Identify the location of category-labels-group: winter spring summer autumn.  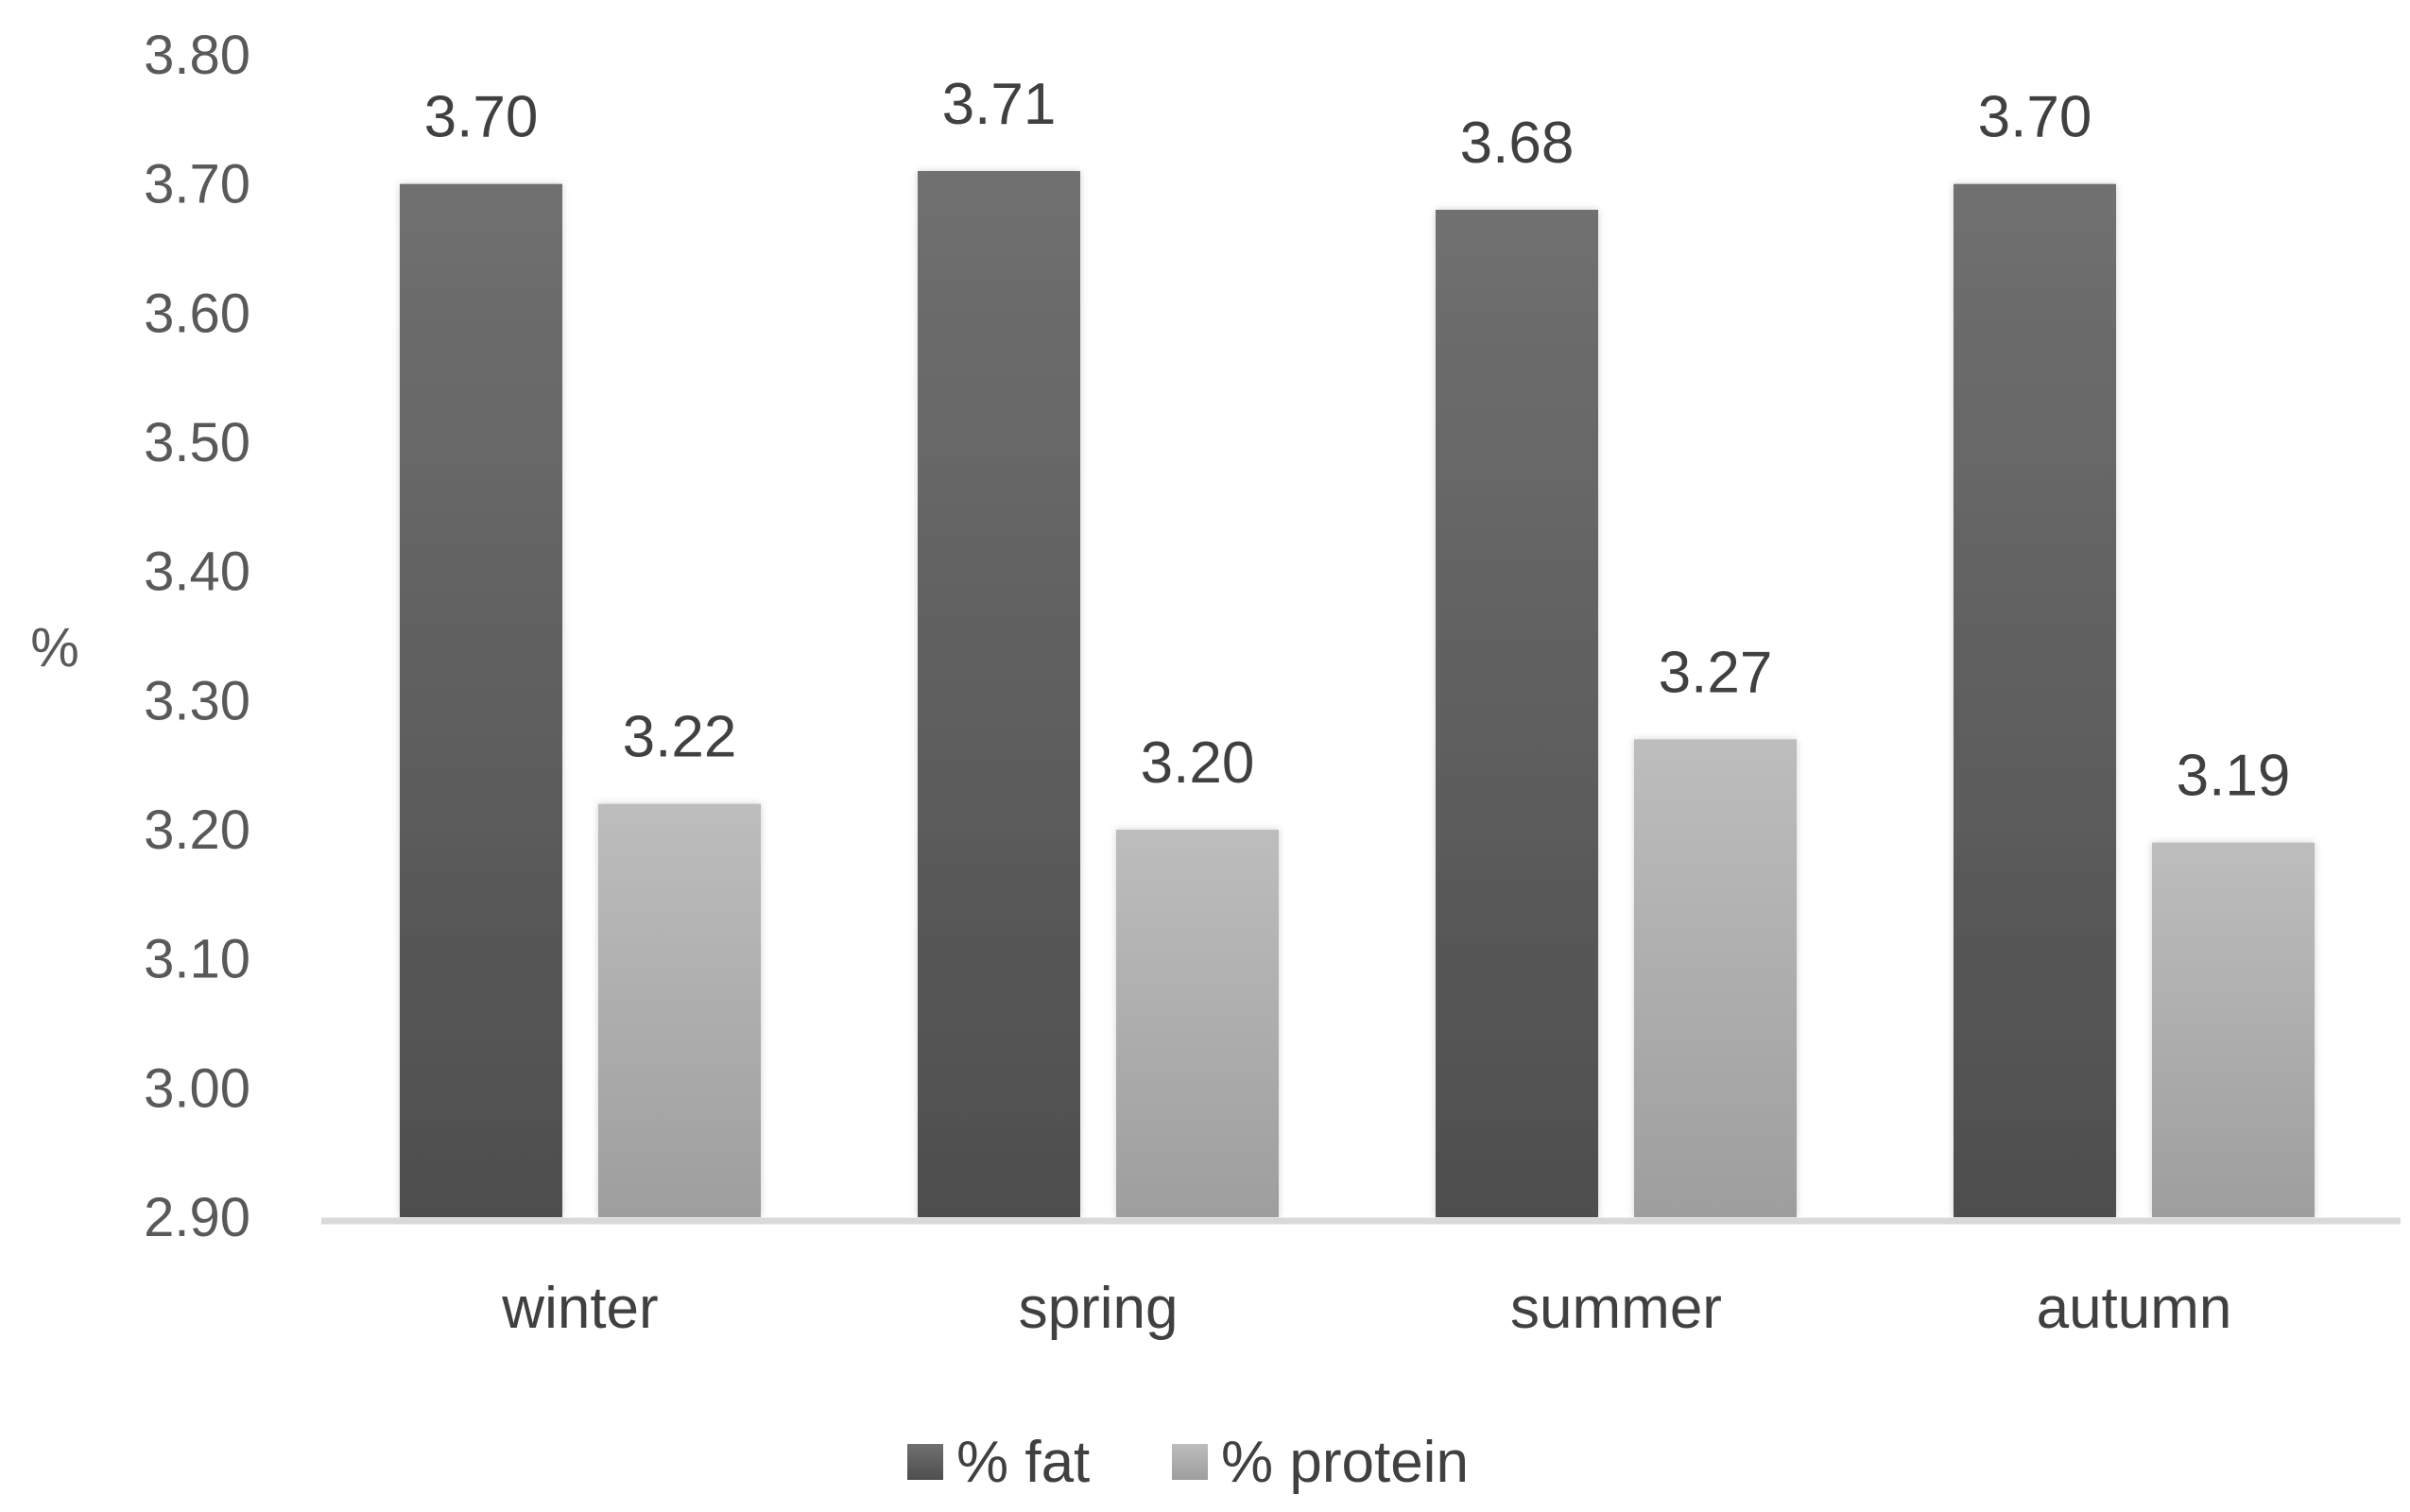
(1366, 1308).